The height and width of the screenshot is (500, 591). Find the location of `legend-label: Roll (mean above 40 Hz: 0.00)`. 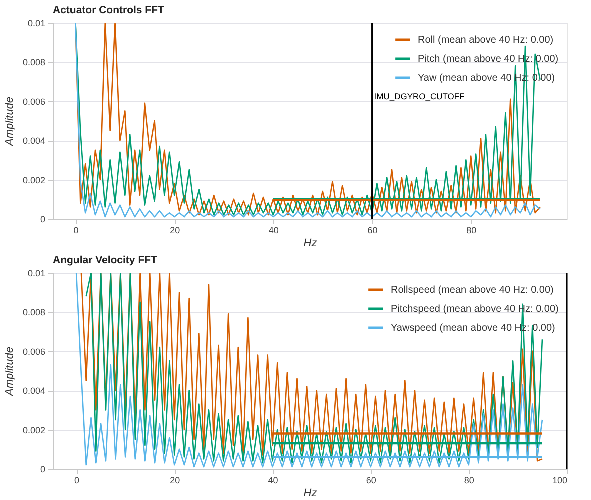

legend-label: Roll (mean above 40 Hz: 0.00) is located at coordinates (486, 40).